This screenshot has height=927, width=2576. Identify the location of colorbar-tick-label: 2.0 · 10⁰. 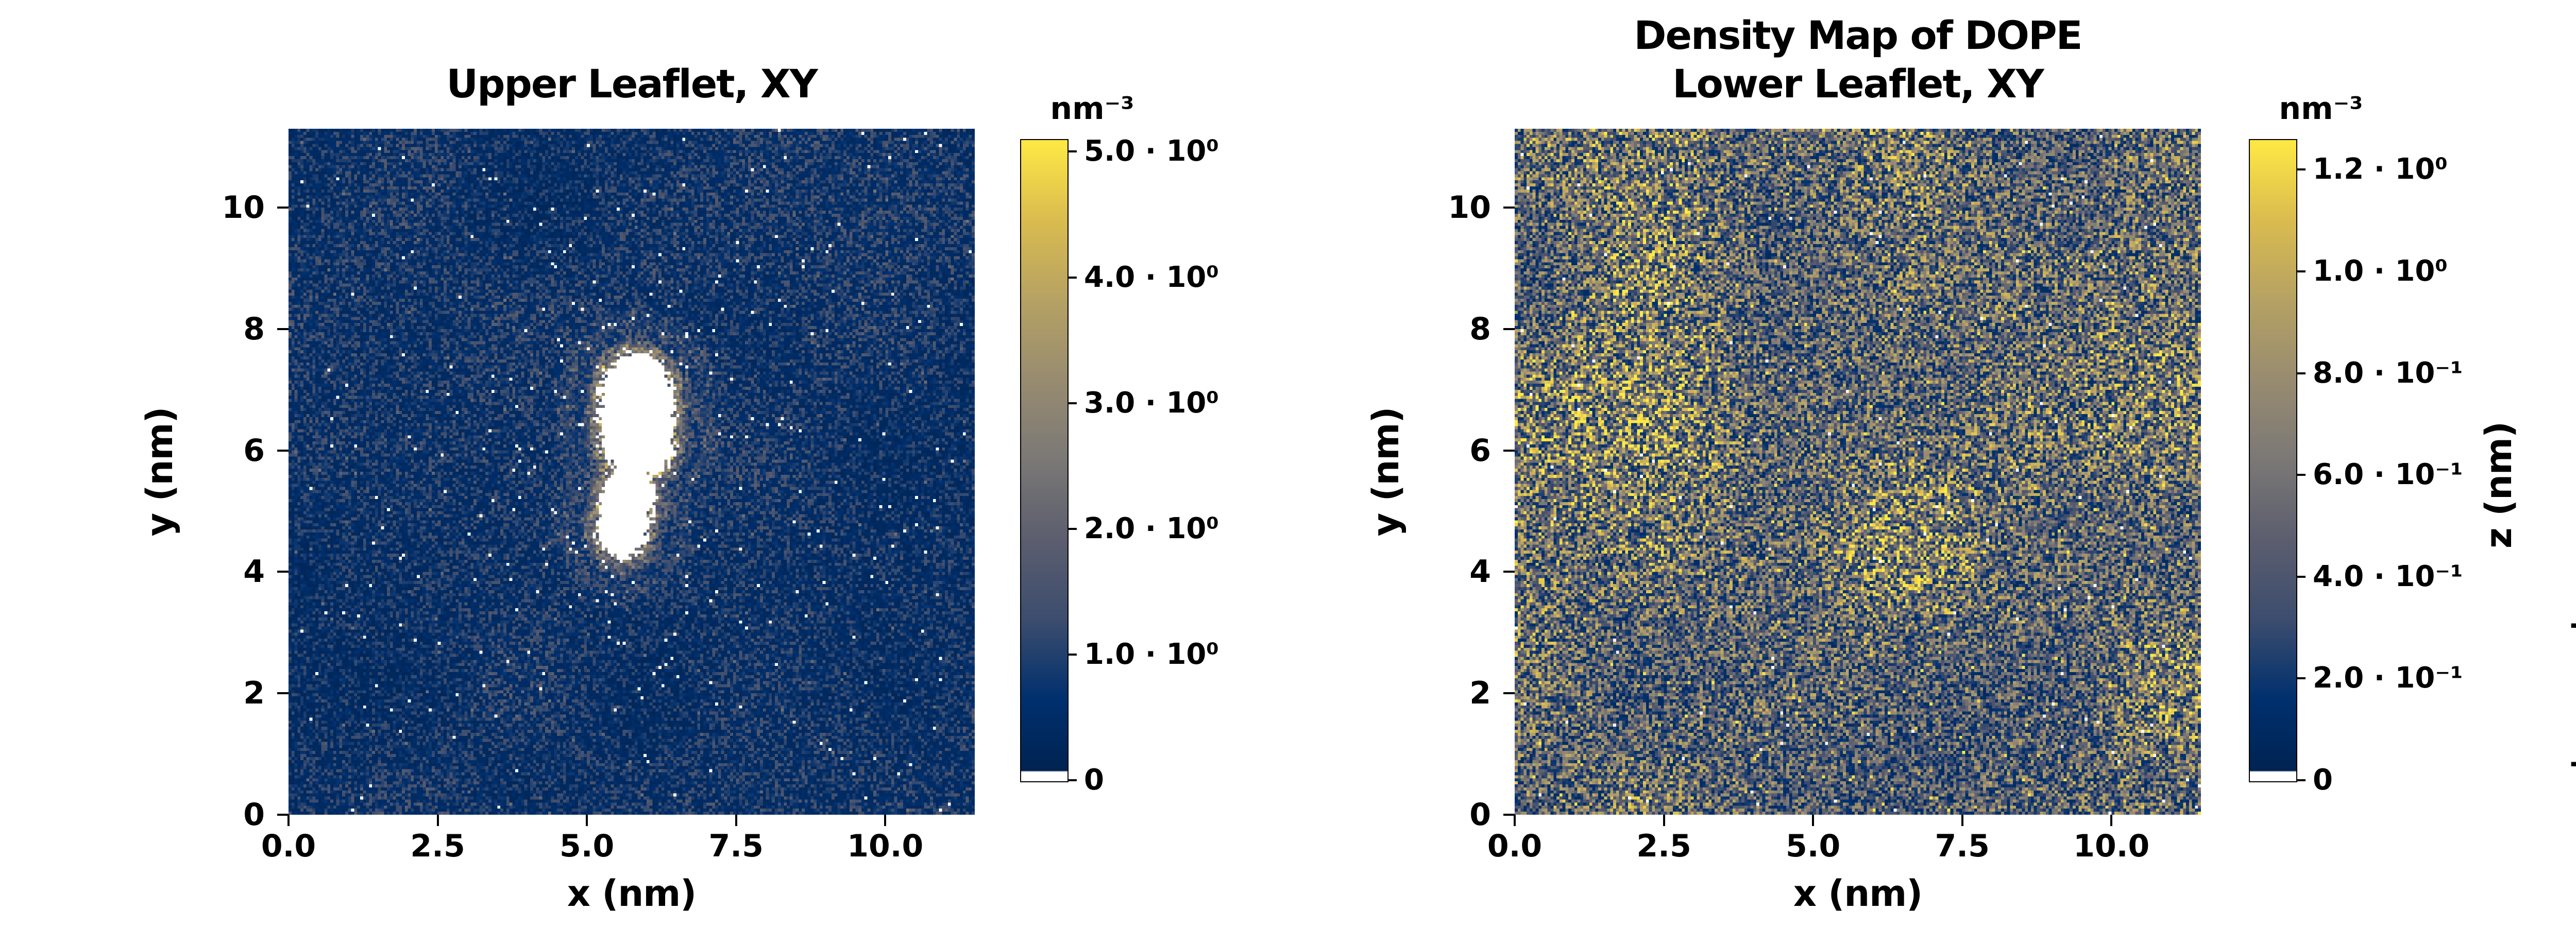
(1151, 528).